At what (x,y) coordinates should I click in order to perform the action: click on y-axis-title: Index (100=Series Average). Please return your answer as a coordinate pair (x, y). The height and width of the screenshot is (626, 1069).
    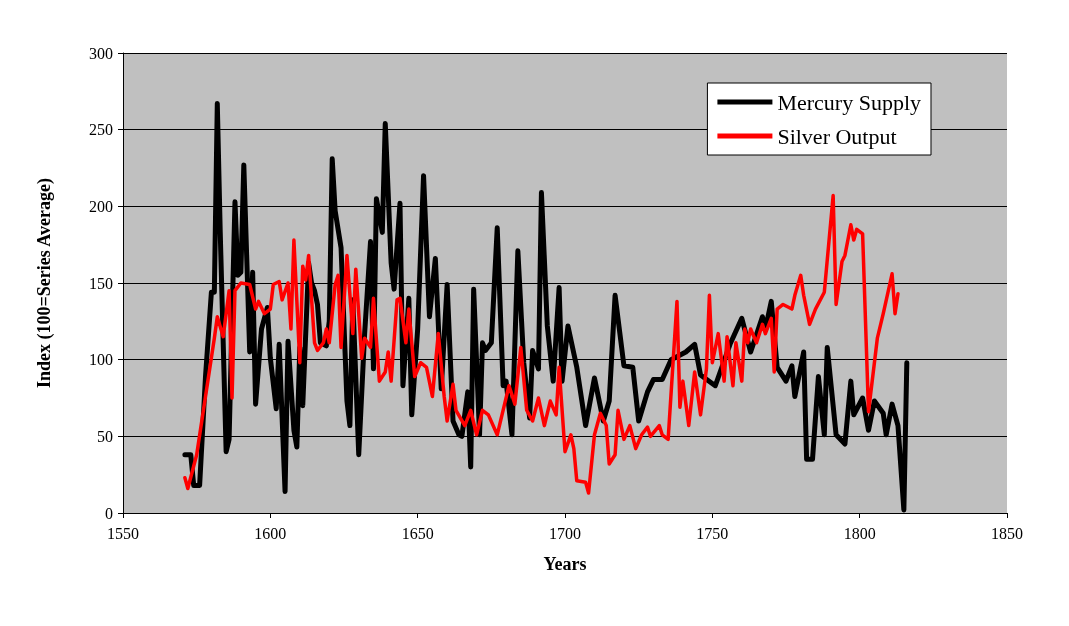
    Looking at the image, I should click on (44, 283).